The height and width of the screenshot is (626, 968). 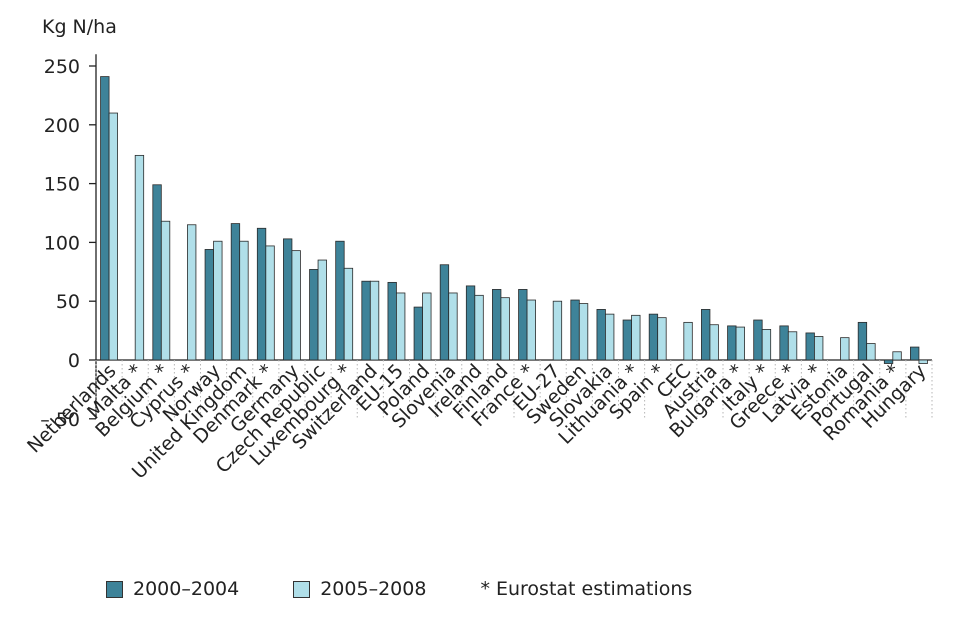 What do you see at coordinates (479, 327) in the screenshot?
I see `bar-ireland-2005-2008` at bounding box center [479, 327].